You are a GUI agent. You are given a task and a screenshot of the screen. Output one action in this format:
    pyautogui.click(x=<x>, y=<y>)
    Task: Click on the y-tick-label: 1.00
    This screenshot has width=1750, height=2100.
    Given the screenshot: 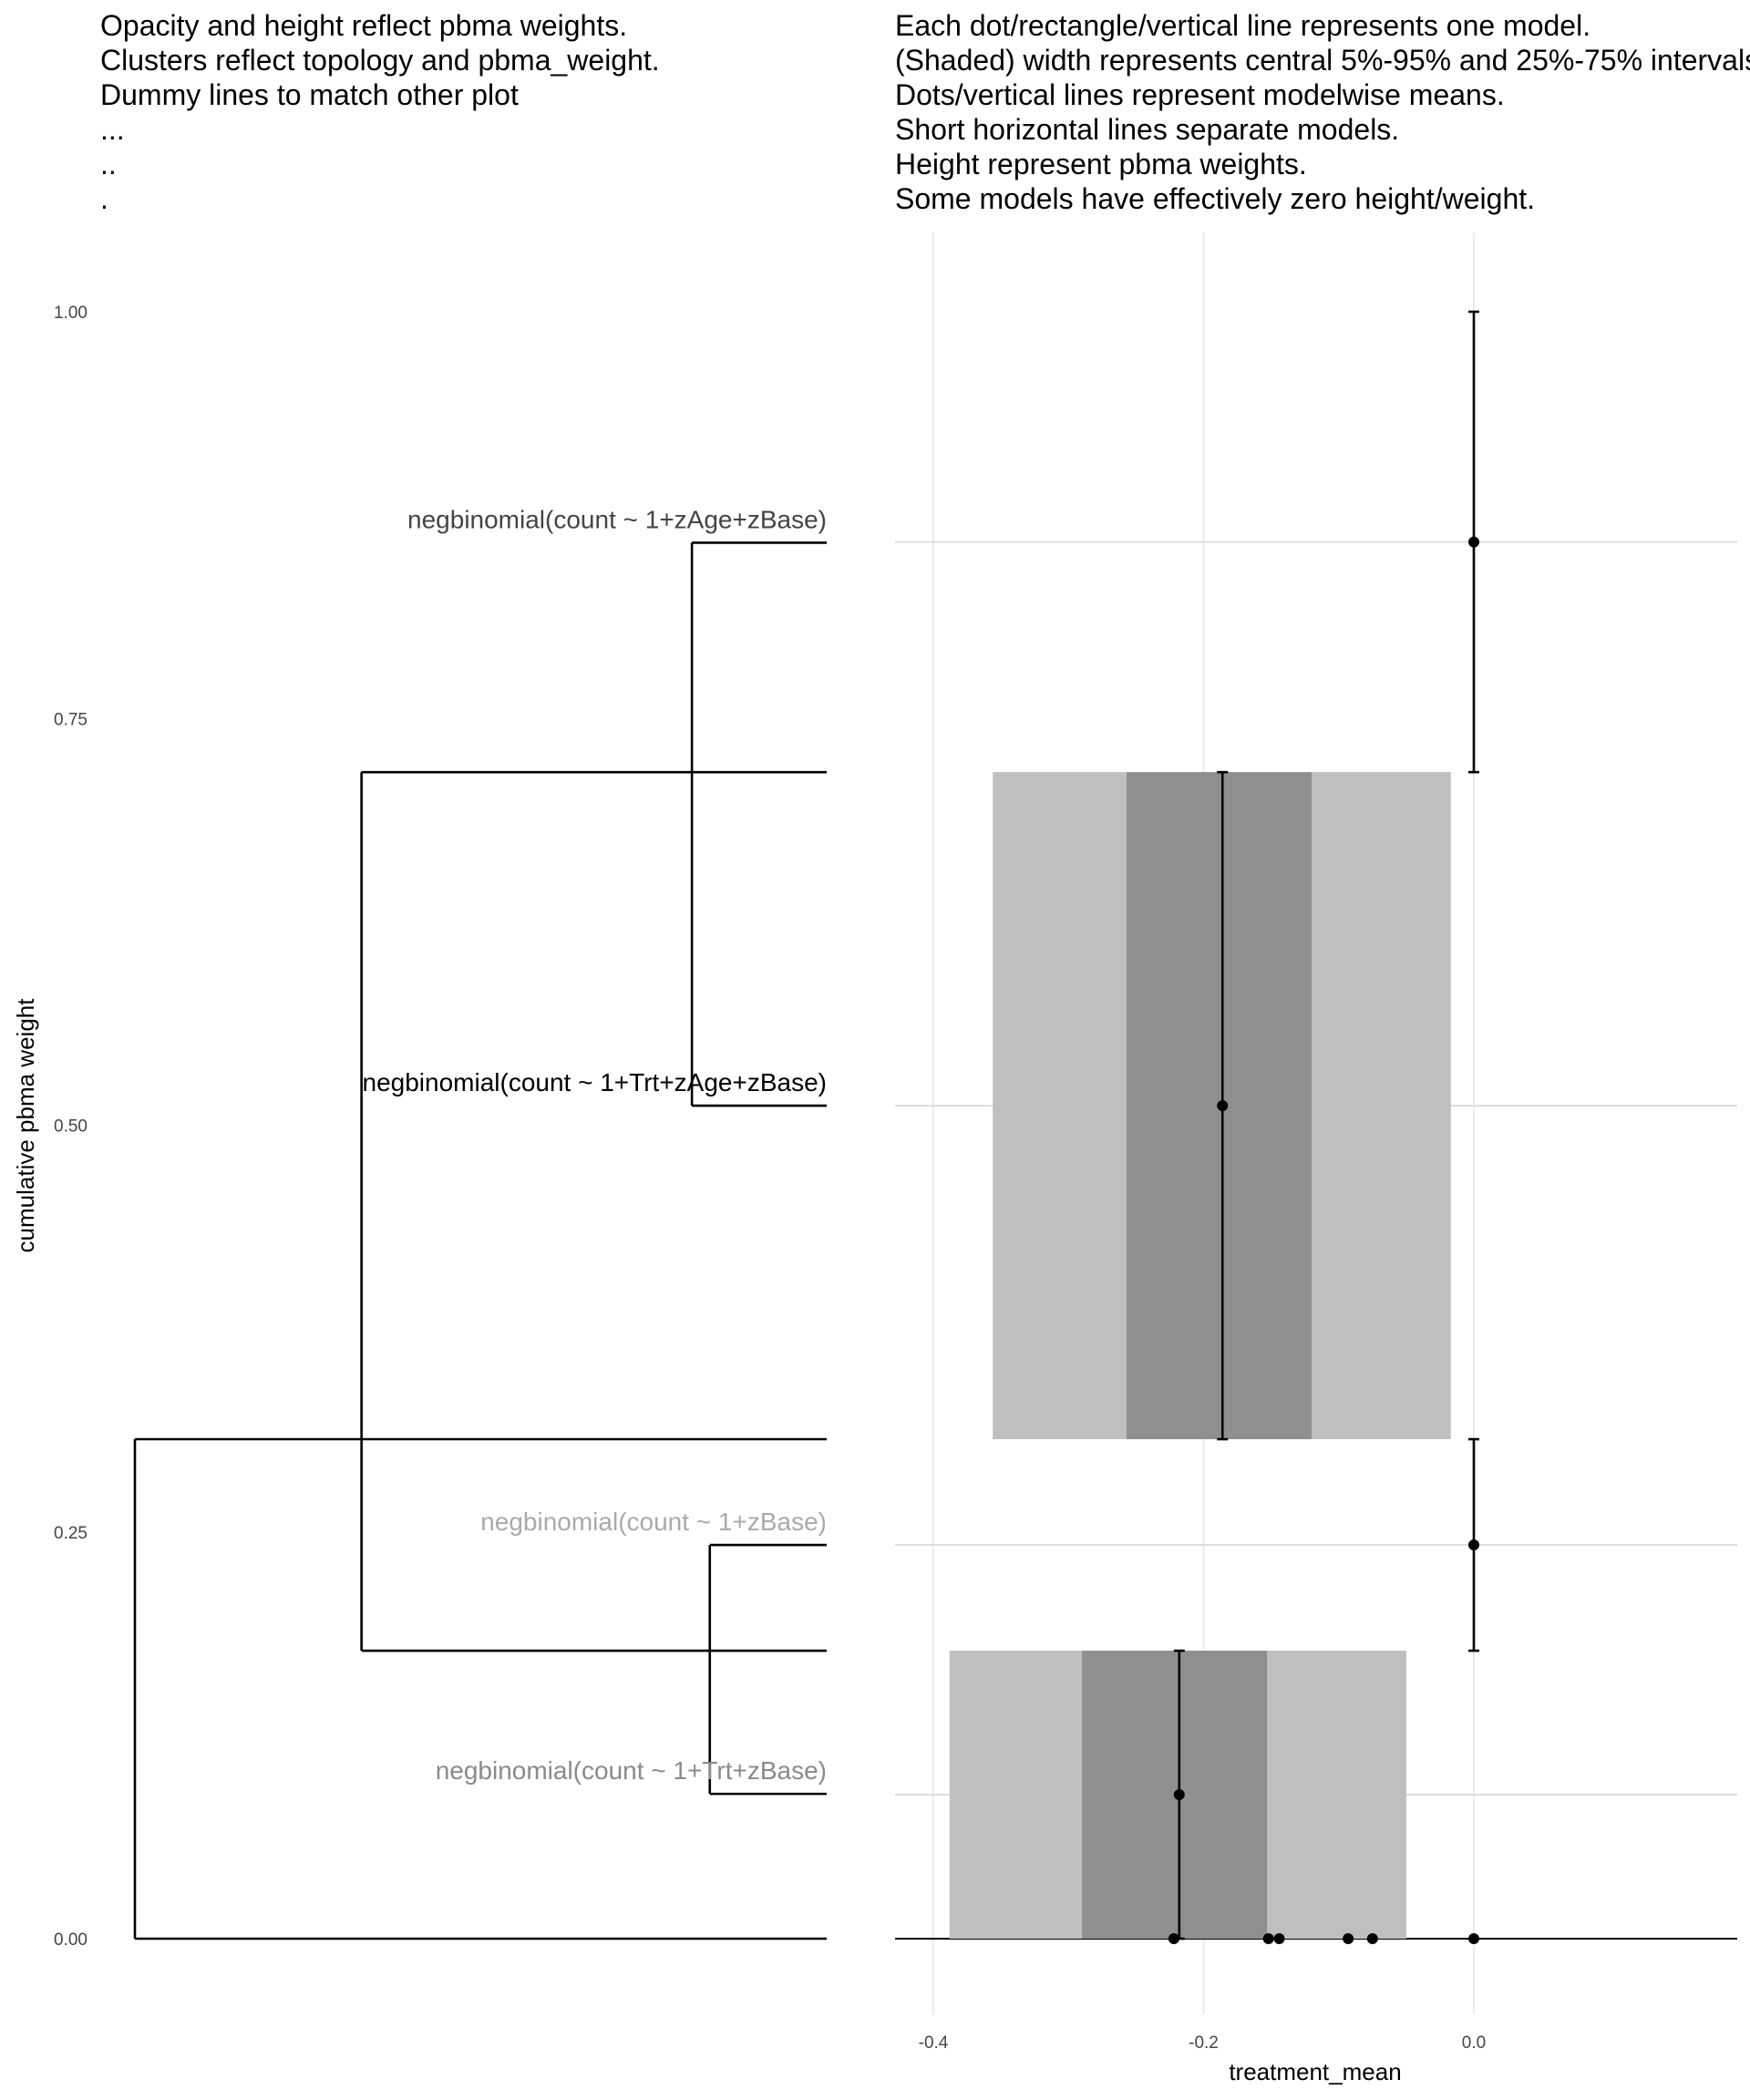 What is the action you would take?
    pyautogui.click(x=71, y=313)
    